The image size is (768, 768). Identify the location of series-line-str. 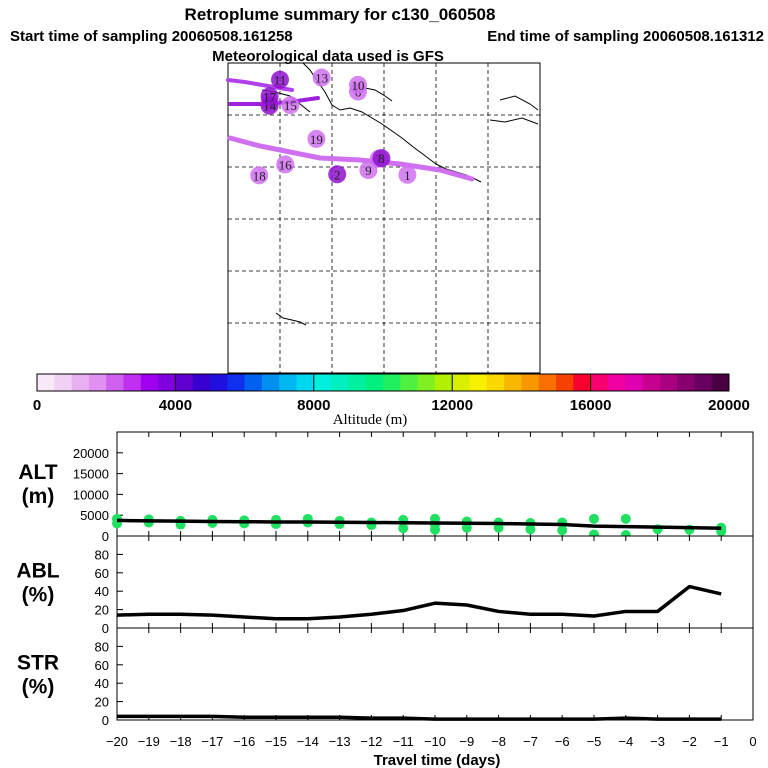
(419, 717).